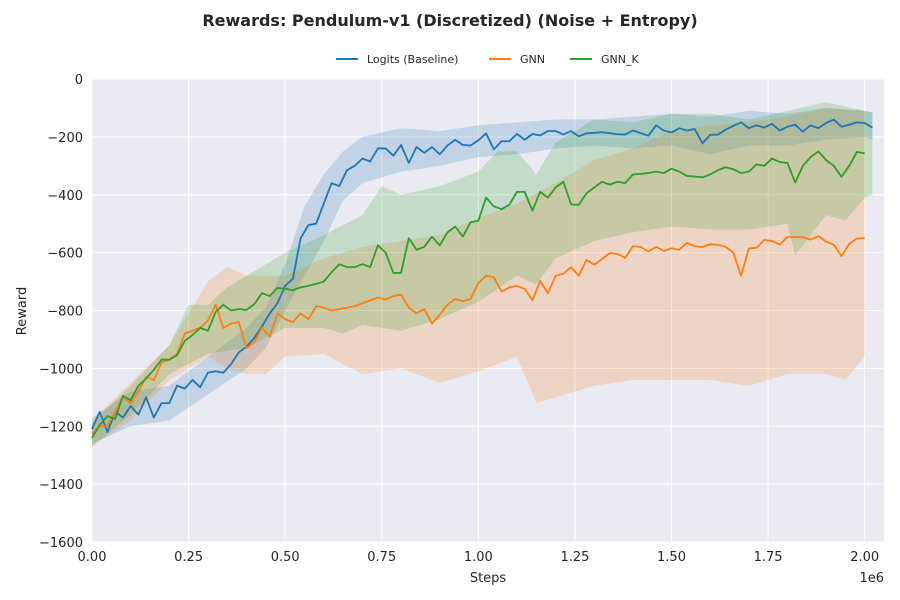  I want to click on x-tick-label: 0.50, so click(285, 557).